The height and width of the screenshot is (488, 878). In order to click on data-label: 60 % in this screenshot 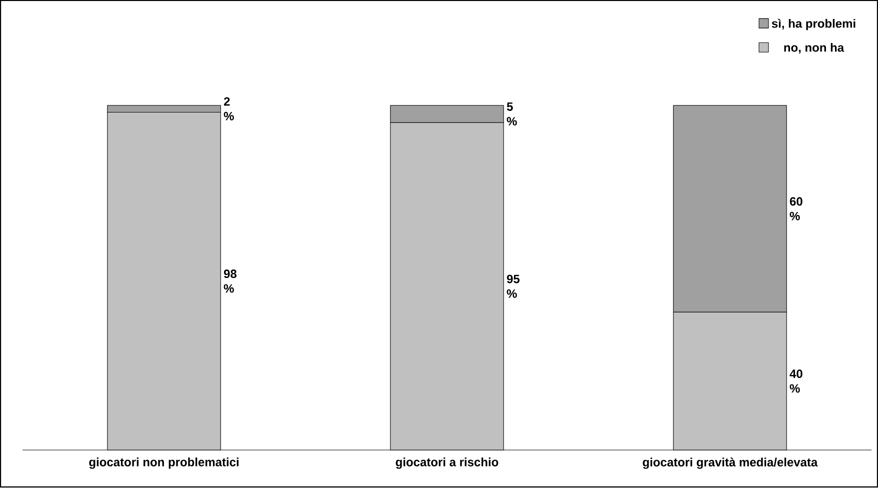, I will do `click(796, 209)`.